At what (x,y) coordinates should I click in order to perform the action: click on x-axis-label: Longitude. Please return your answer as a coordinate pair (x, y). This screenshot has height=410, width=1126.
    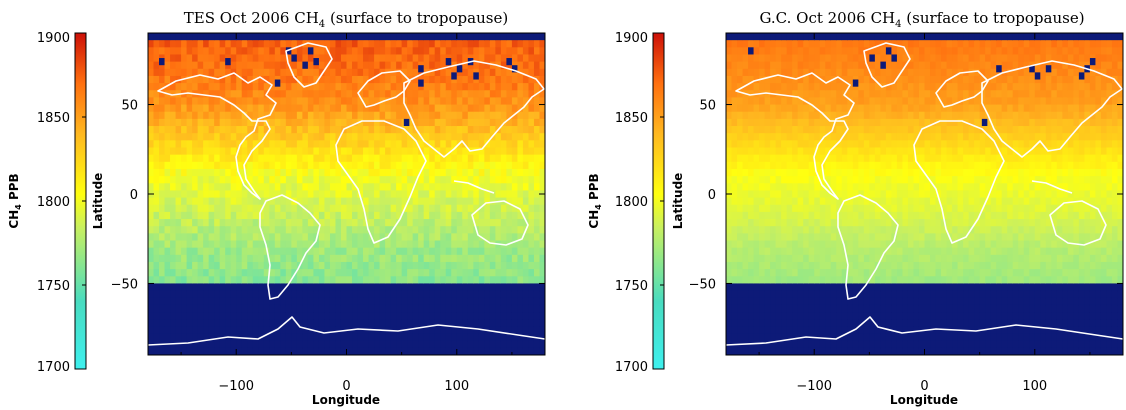
    Looking at the image, I should click on (346, 400).